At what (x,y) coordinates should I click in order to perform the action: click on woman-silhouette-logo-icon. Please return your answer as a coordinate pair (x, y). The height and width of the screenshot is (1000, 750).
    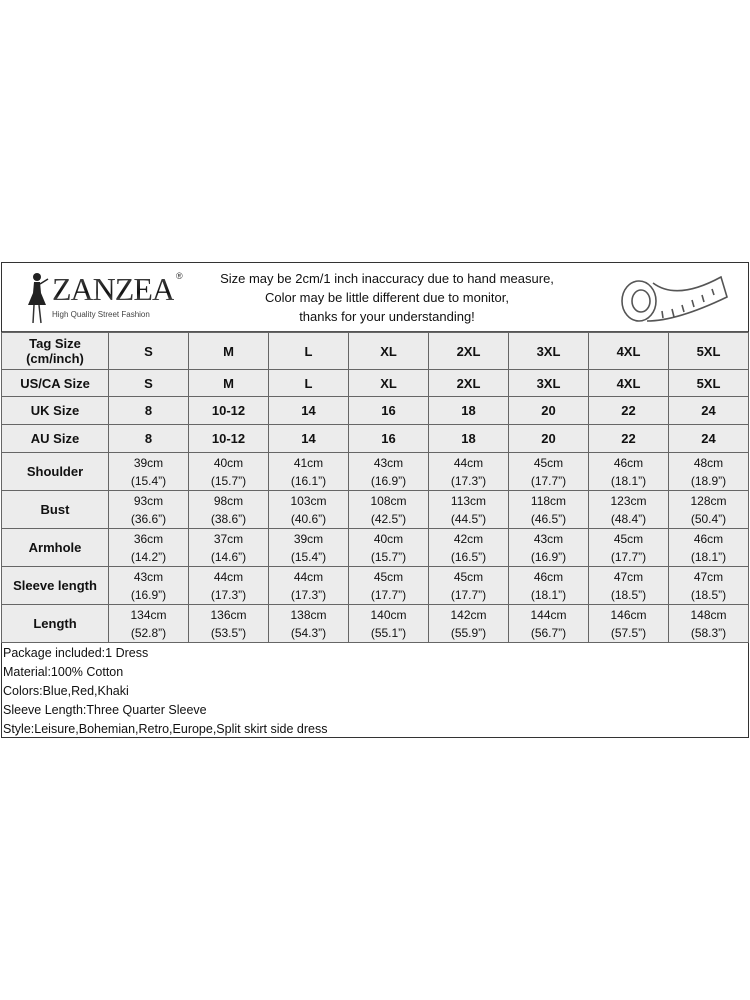
    Looking at the image, I should click on (38, 298).